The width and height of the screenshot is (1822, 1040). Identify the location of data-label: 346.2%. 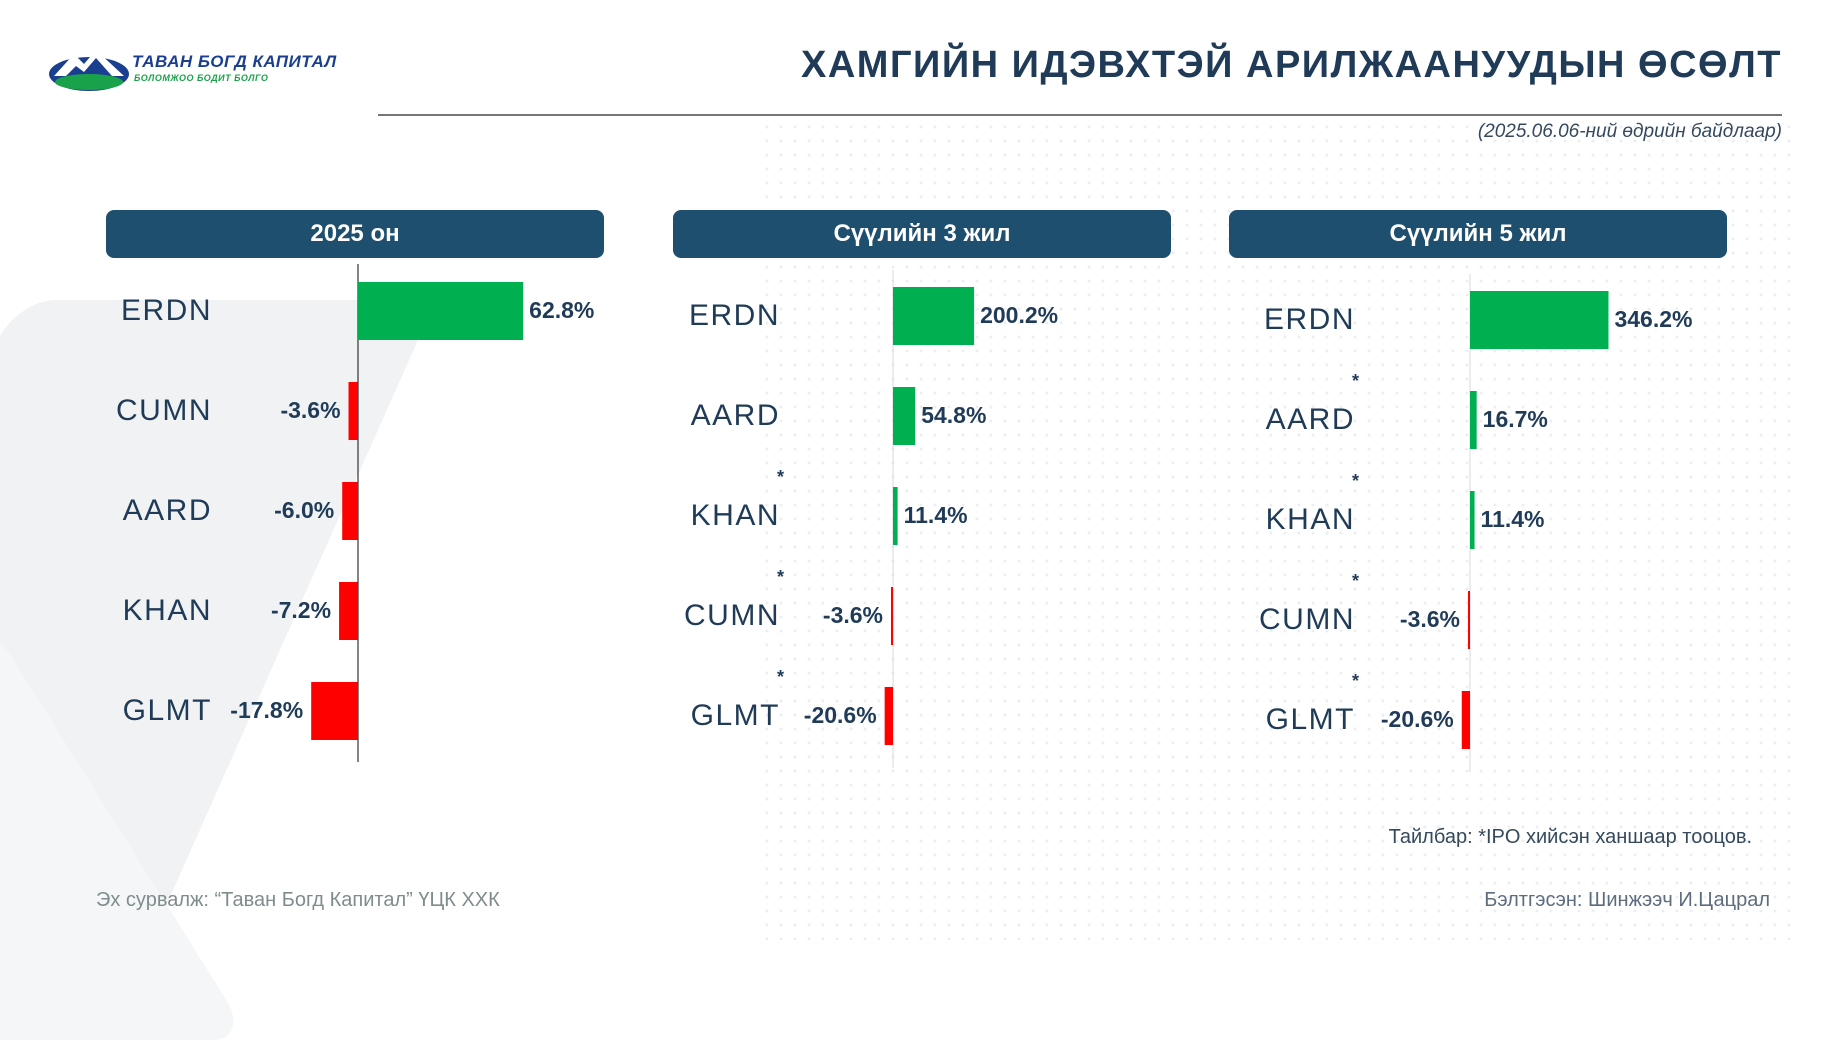
(1653, 319).